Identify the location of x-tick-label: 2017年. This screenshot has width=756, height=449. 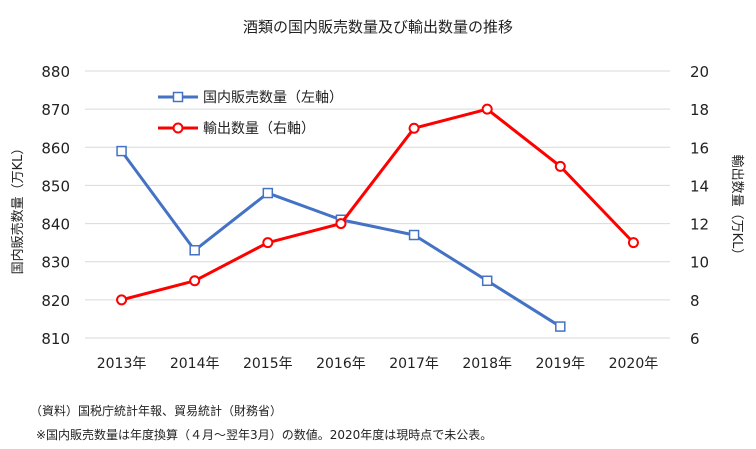
(414, 364).